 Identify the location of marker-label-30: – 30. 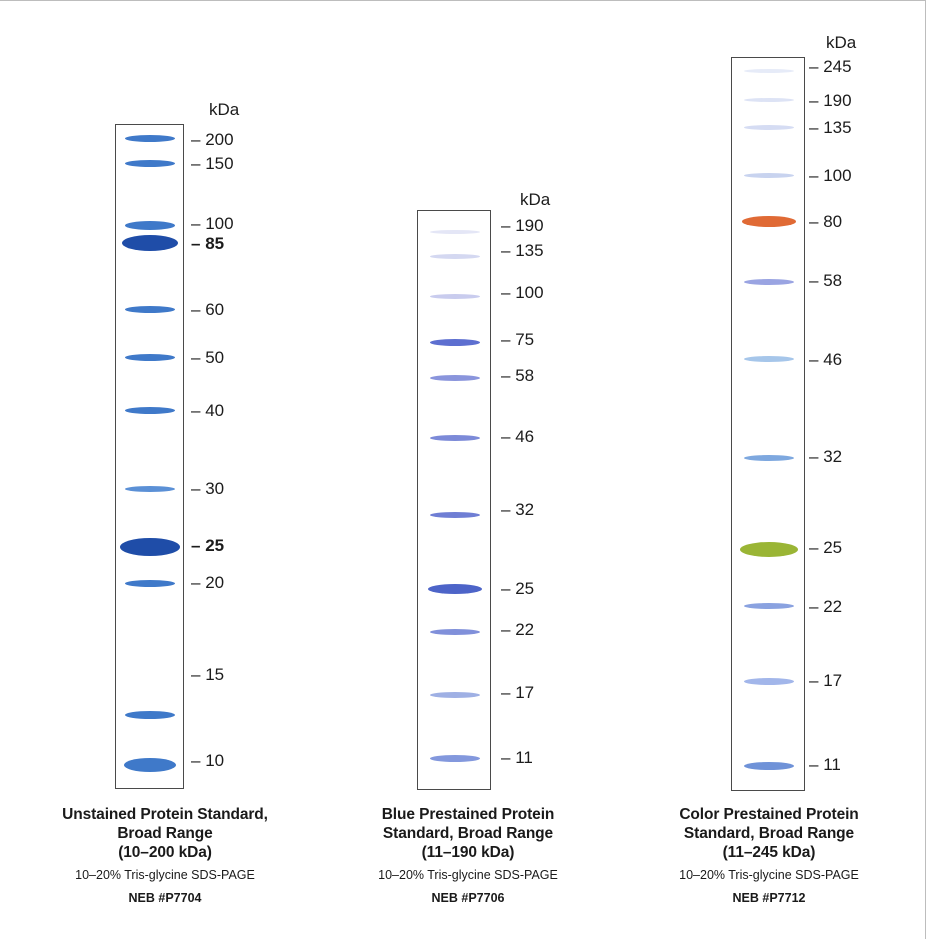
(208, 488).